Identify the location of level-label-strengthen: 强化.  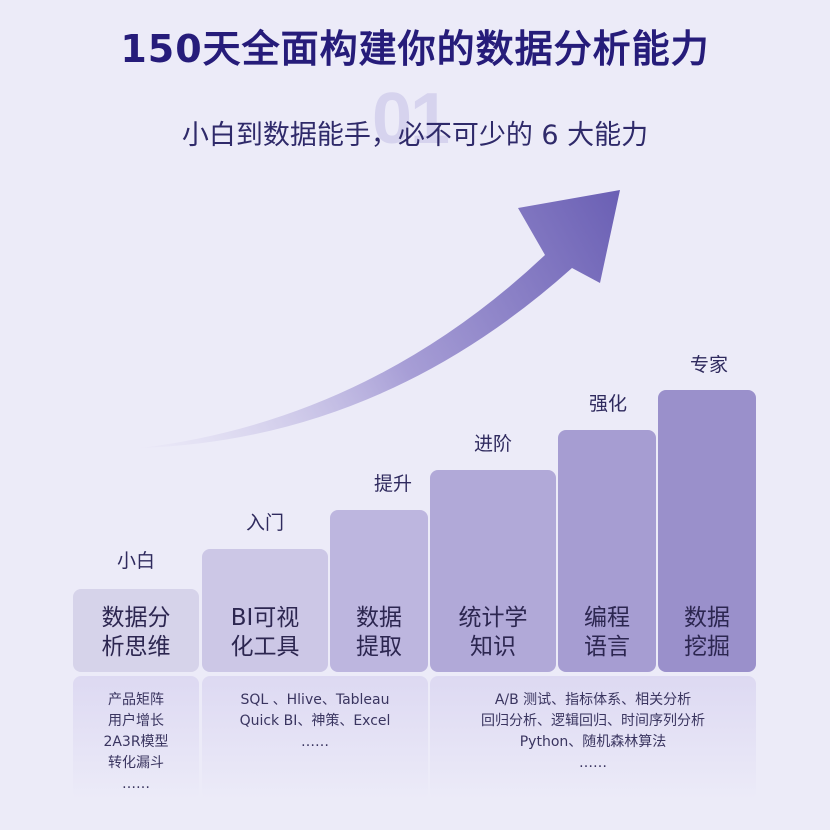
(607, 404).